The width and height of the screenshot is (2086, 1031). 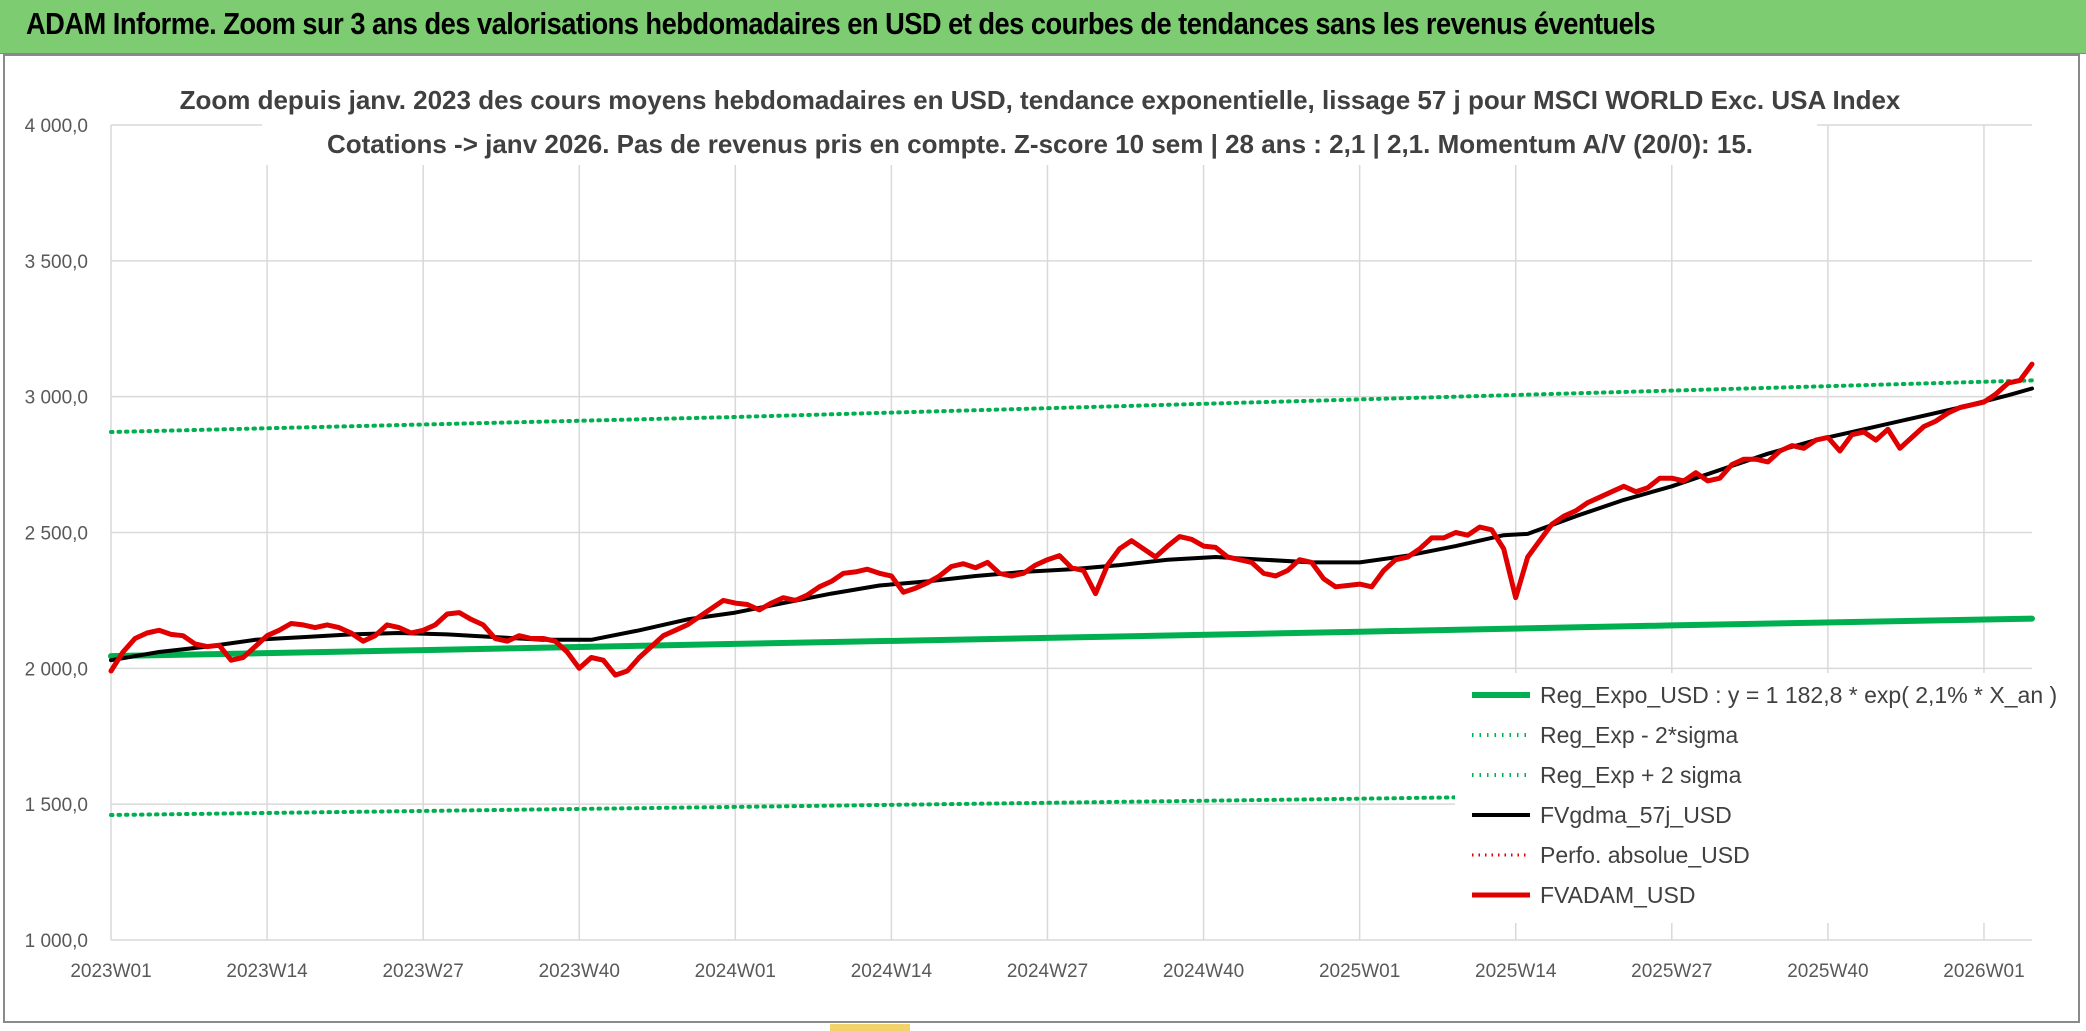 I want to click on x-tick-label: 2025W27, so click(x=1671, y=971).